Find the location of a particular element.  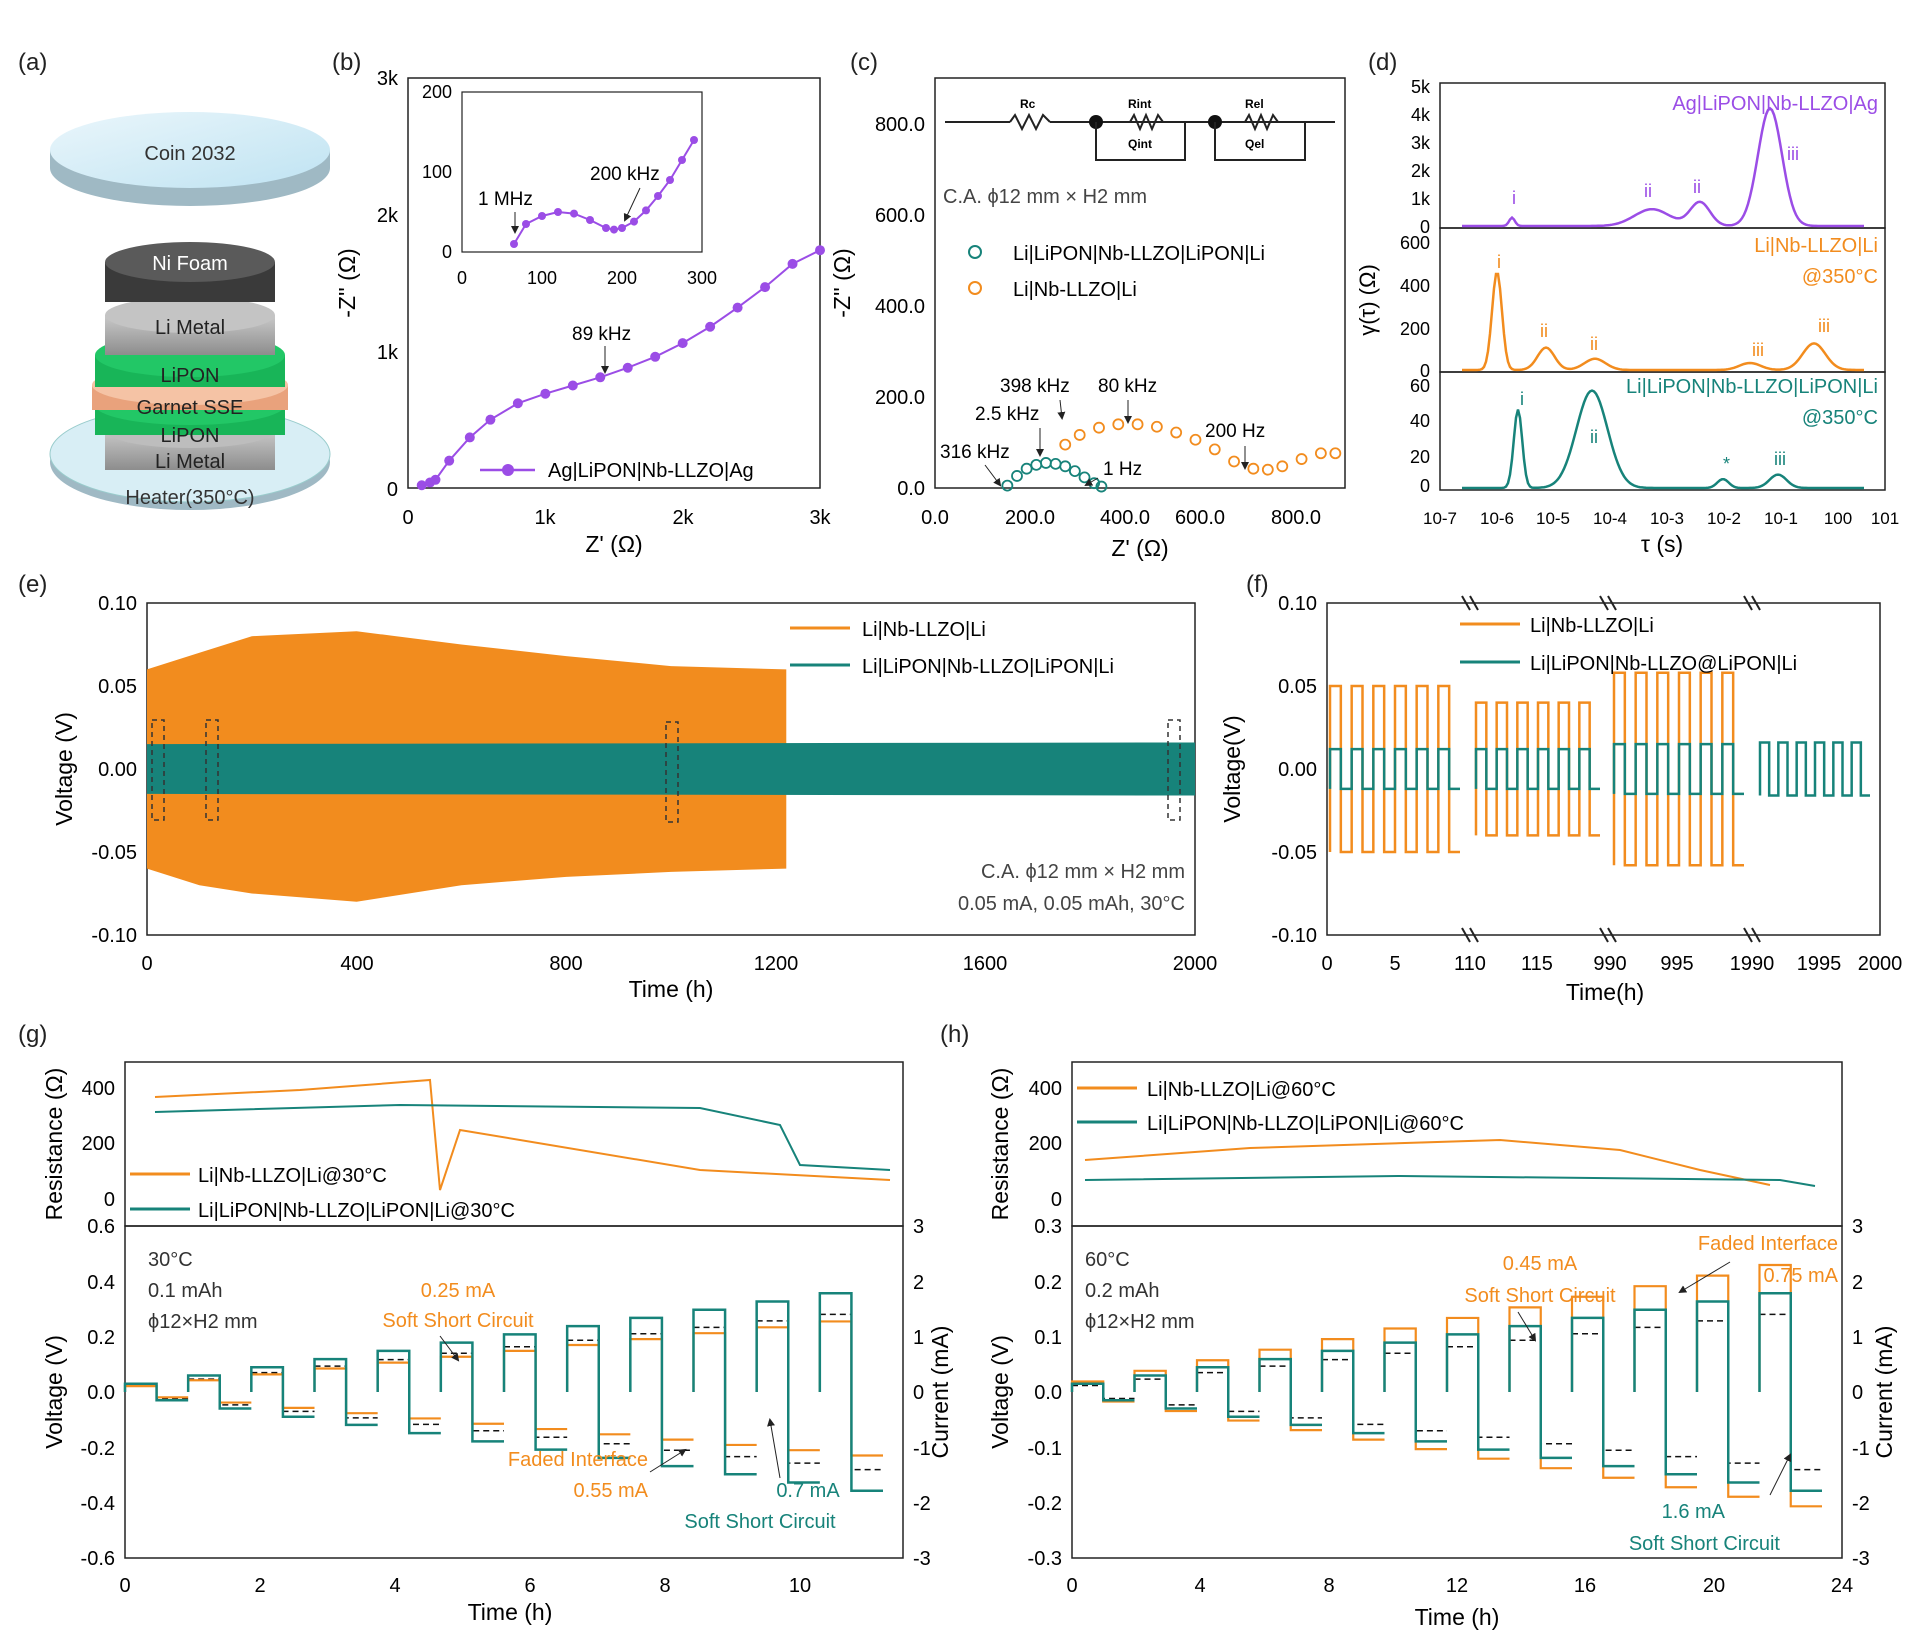

h-res-lipon is located at coordinates (1450, 1180).